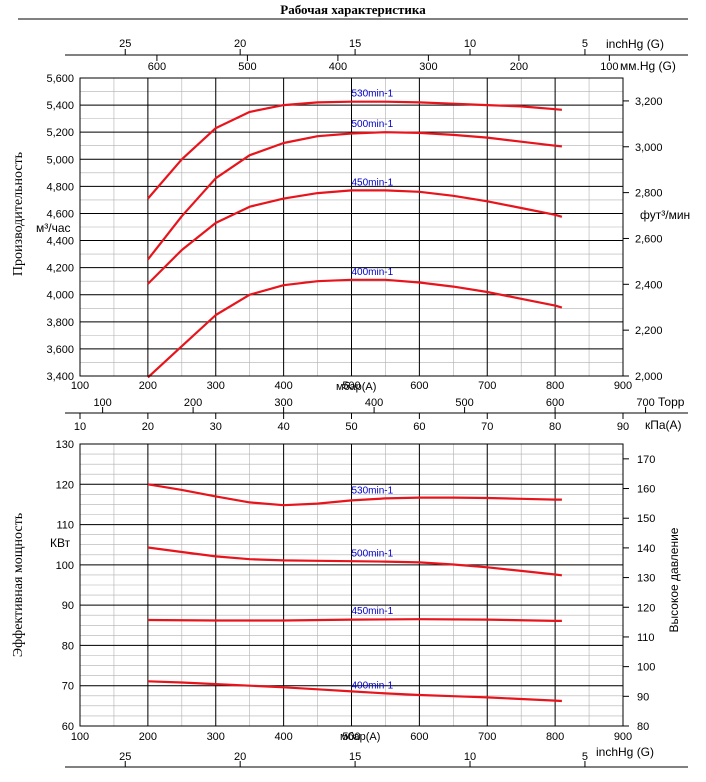  Describe the element at coordinates (60, 187) in the screenshot. I see `y-tick-label: 4,800` at that location.